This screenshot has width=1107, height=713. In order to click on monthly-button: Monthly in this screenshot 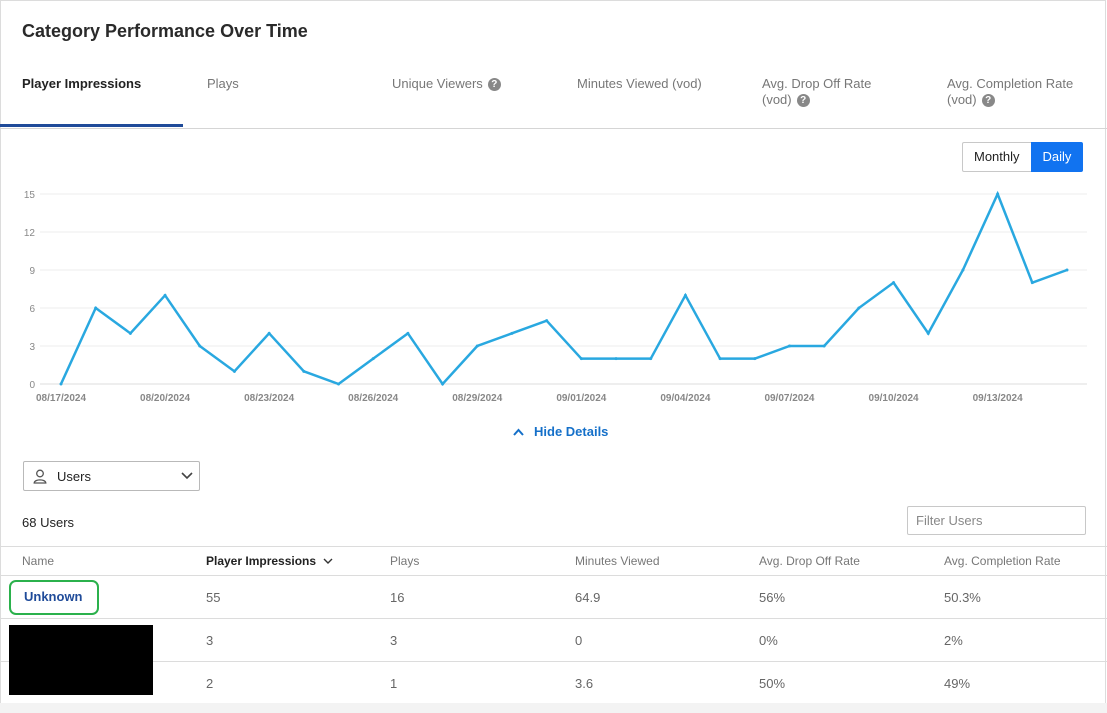, I will do `click(996, 157)`.